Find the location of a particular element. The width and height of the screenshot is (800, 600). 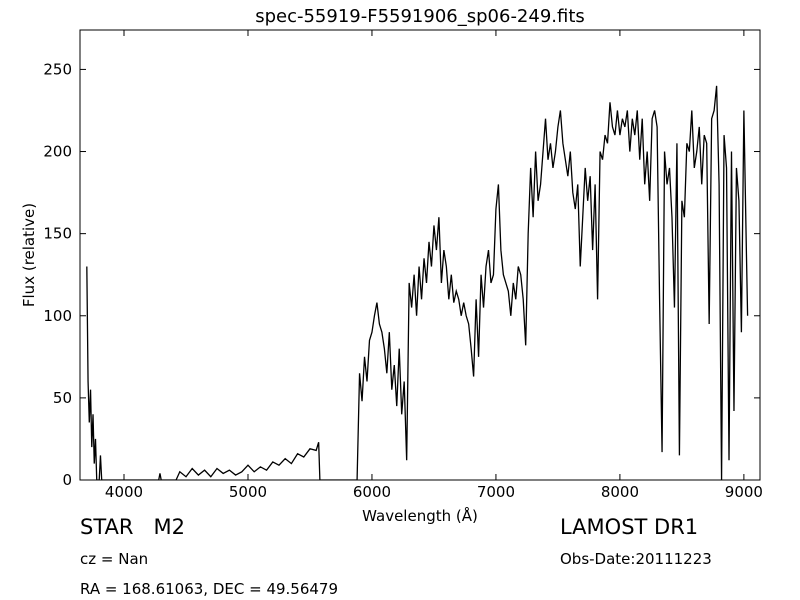

obs-date-label: Obs-Date:20111223 is located at coordinates (636, 559).